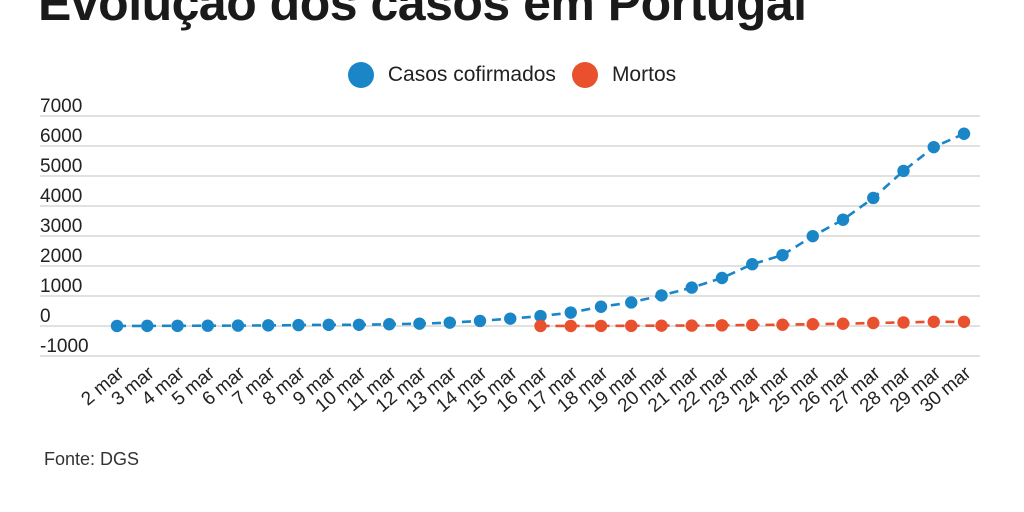  Describe the element at coordinates (61, 136) in the screenshot. I see `y-tick-label: 6000` at that location.